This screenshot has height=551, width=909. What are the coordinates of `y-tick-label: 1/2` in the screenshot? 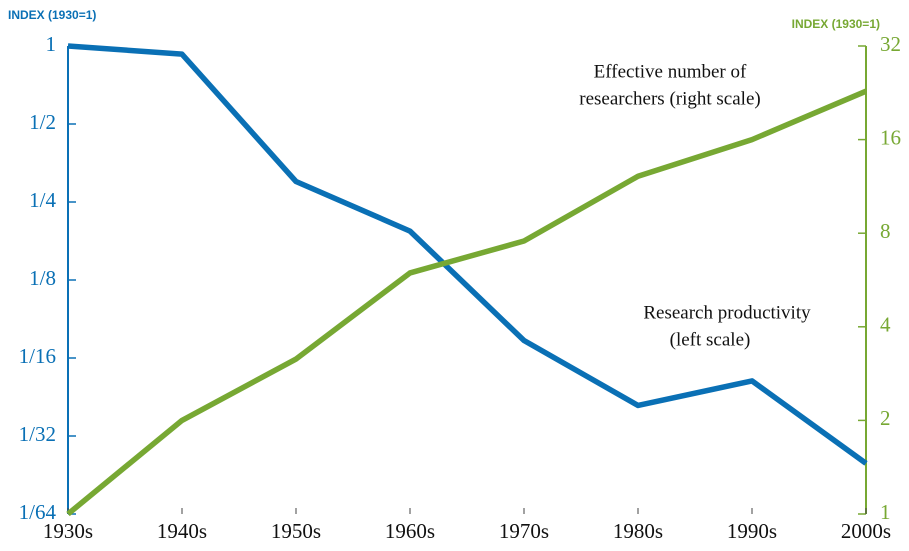 It's located at (42, 122).